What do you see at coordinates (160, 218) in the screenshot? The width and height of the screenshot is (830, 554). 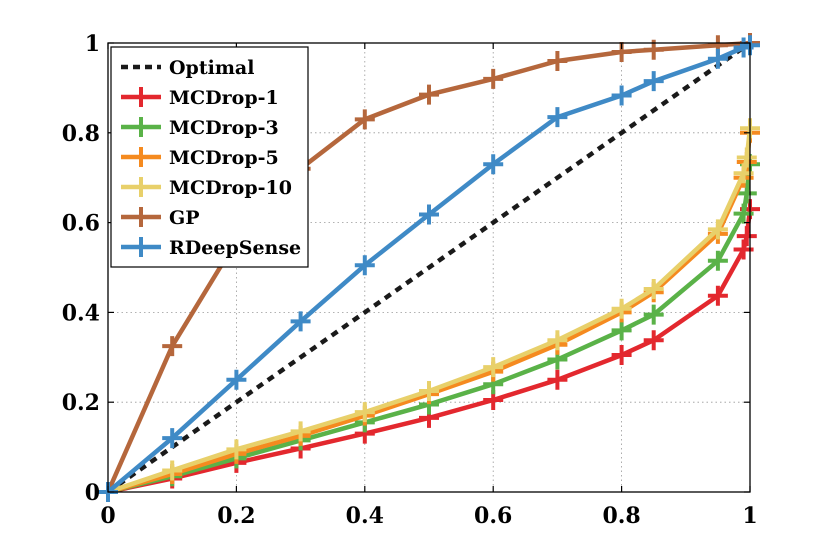 I see `legend-entry-gp: GP` at bounding box center [160, 218].